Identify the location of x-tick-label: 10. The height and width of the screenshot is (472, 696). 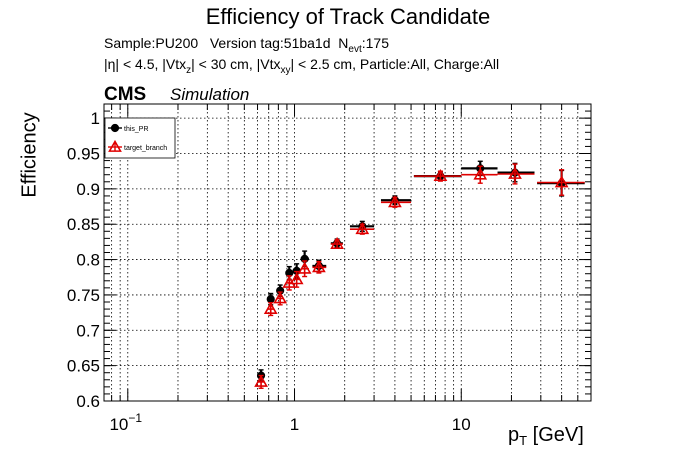
(461, 424).